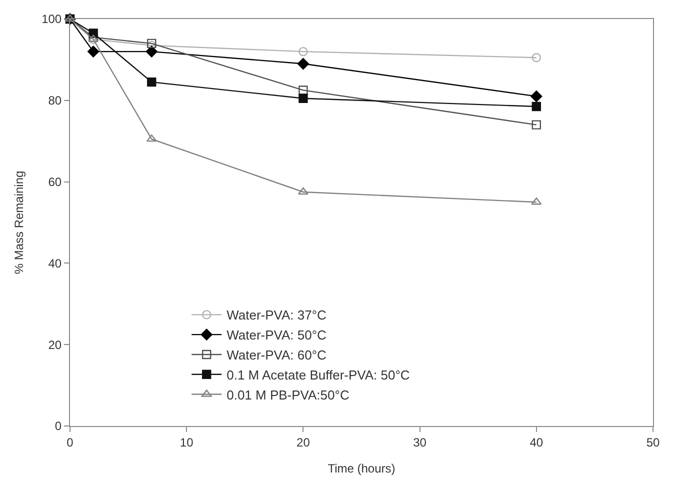 The height and width of the screenshot is (485, 673). Describe the element at coordinates (420, 442) in the screenshot. I see `x-tick-label: 30` at that location.